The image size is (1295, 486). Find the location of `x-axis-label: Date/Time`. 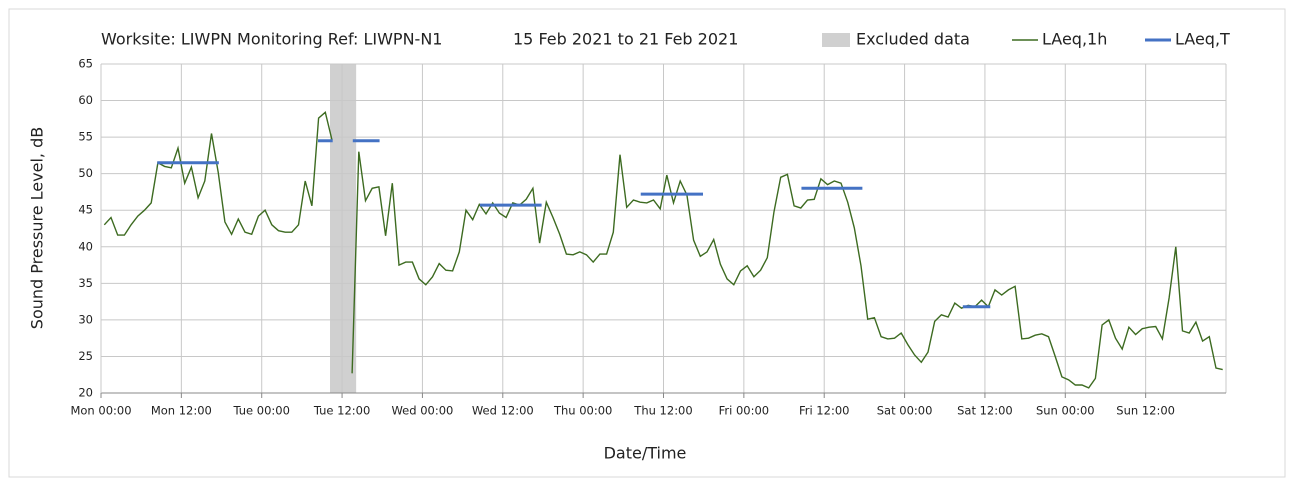

x-axis-label: Date/Time is located at coordinates (645, 453).